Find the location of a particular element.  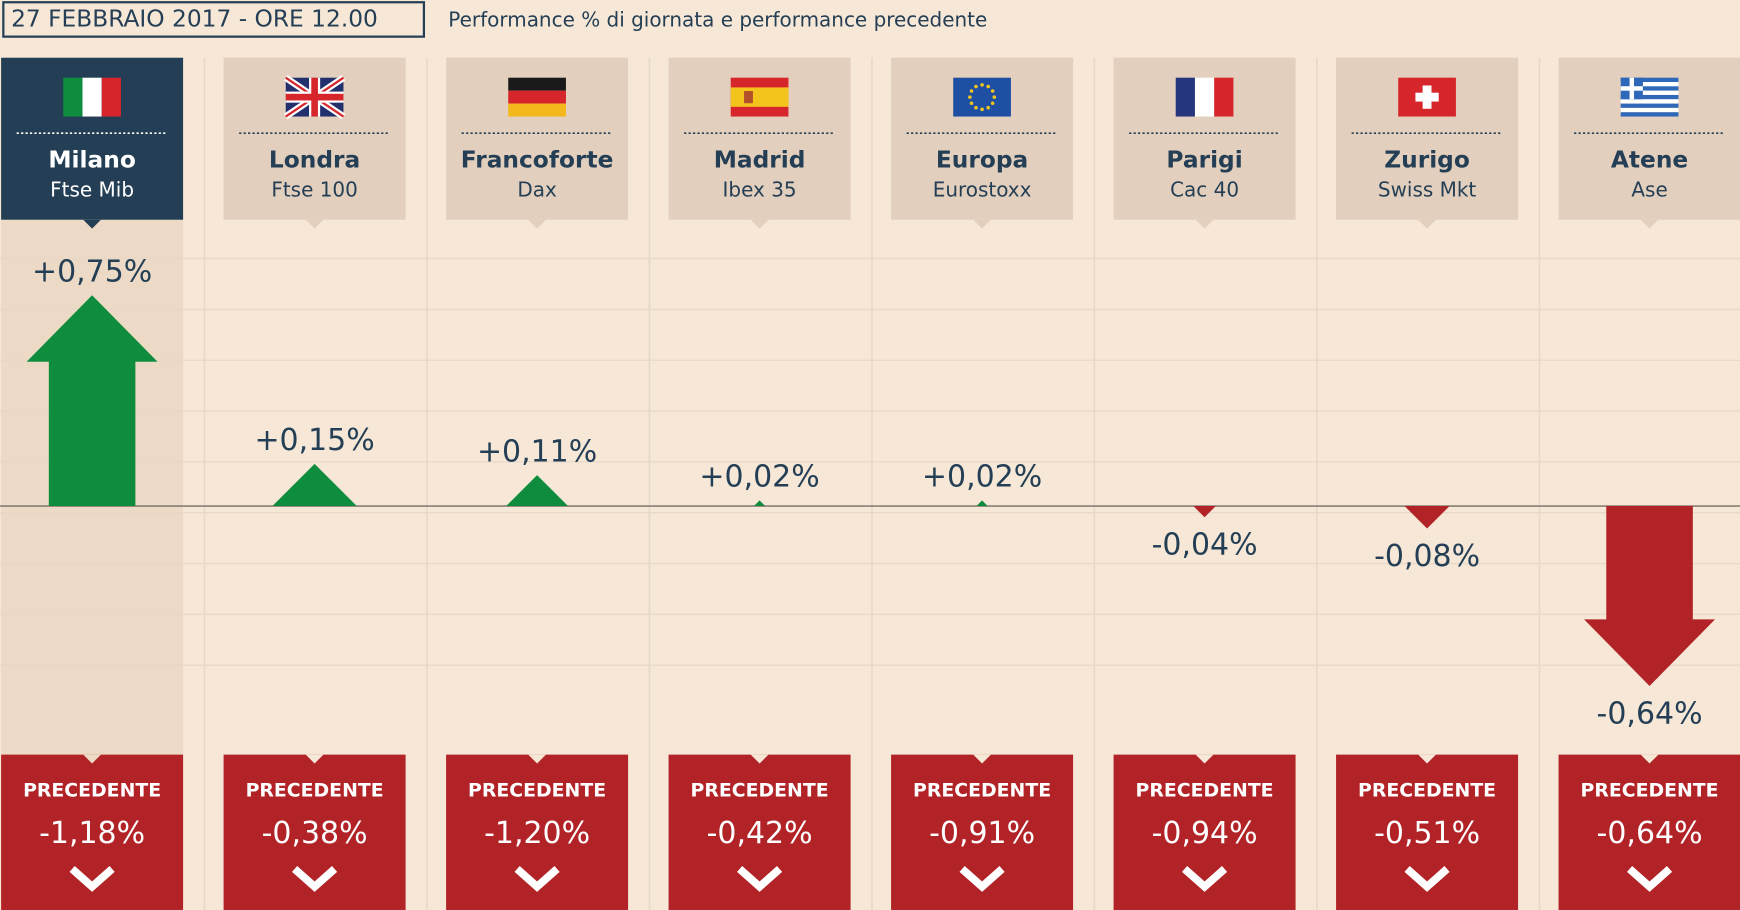

previous-value: -1,18% is located at coordinates (92, 833).